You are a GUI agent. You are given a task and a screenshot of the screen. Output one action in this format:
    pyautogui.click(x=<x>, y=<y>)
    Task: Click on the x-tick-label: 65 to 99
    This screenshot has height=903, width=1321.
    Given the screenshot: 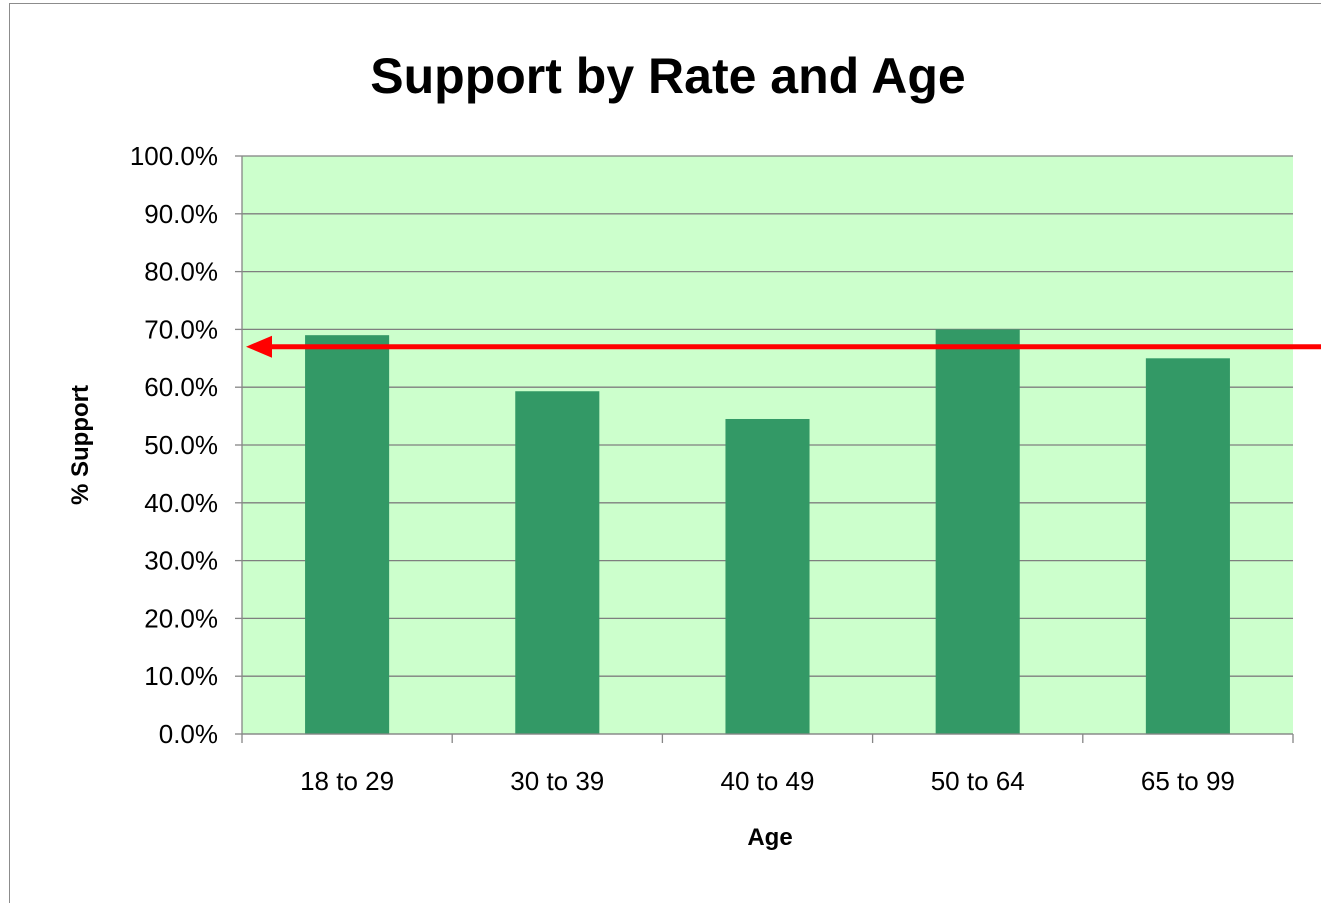 What is the action you would take?
    pyautogui.click(x=1188, y=781)
    